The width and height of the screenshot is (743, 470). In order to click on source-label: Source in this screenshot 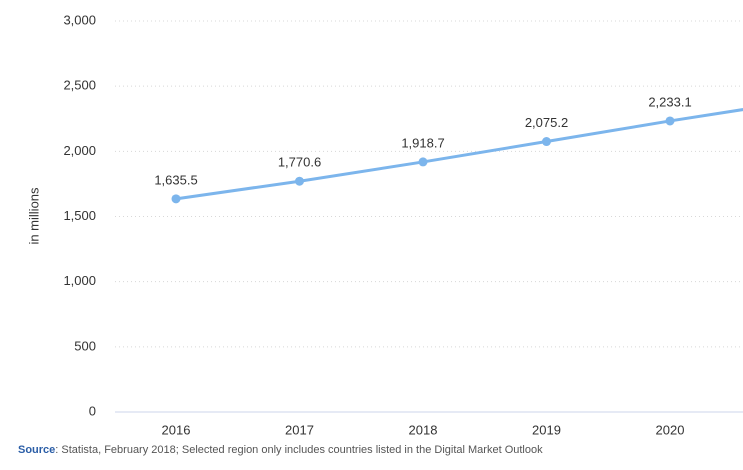, I will do `click(36, 450)`.